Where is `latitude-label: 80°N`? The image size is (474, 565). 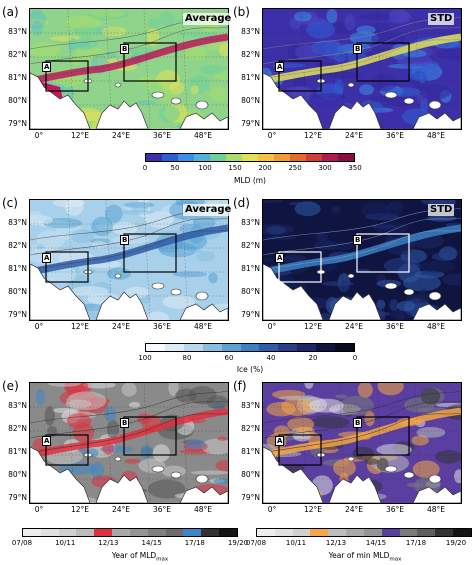 latitude-label: 80°N is located at coordinates (17, 474).